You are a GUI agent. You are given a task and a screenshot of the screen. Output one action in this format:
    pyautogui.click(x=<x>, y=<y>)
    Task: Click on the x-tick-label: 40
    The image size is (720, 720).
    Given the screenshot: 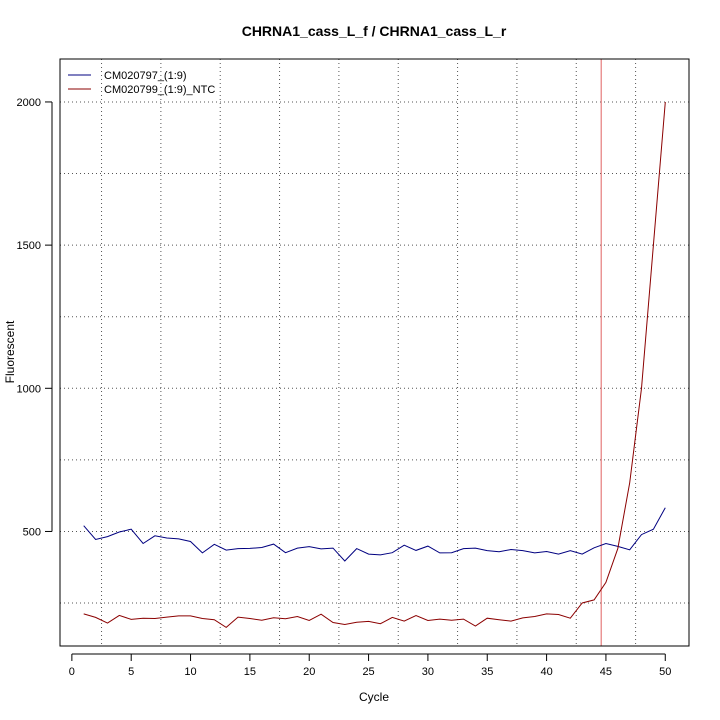 What is the action you would take?
    pyautogui.click(x=546, y=672)
    